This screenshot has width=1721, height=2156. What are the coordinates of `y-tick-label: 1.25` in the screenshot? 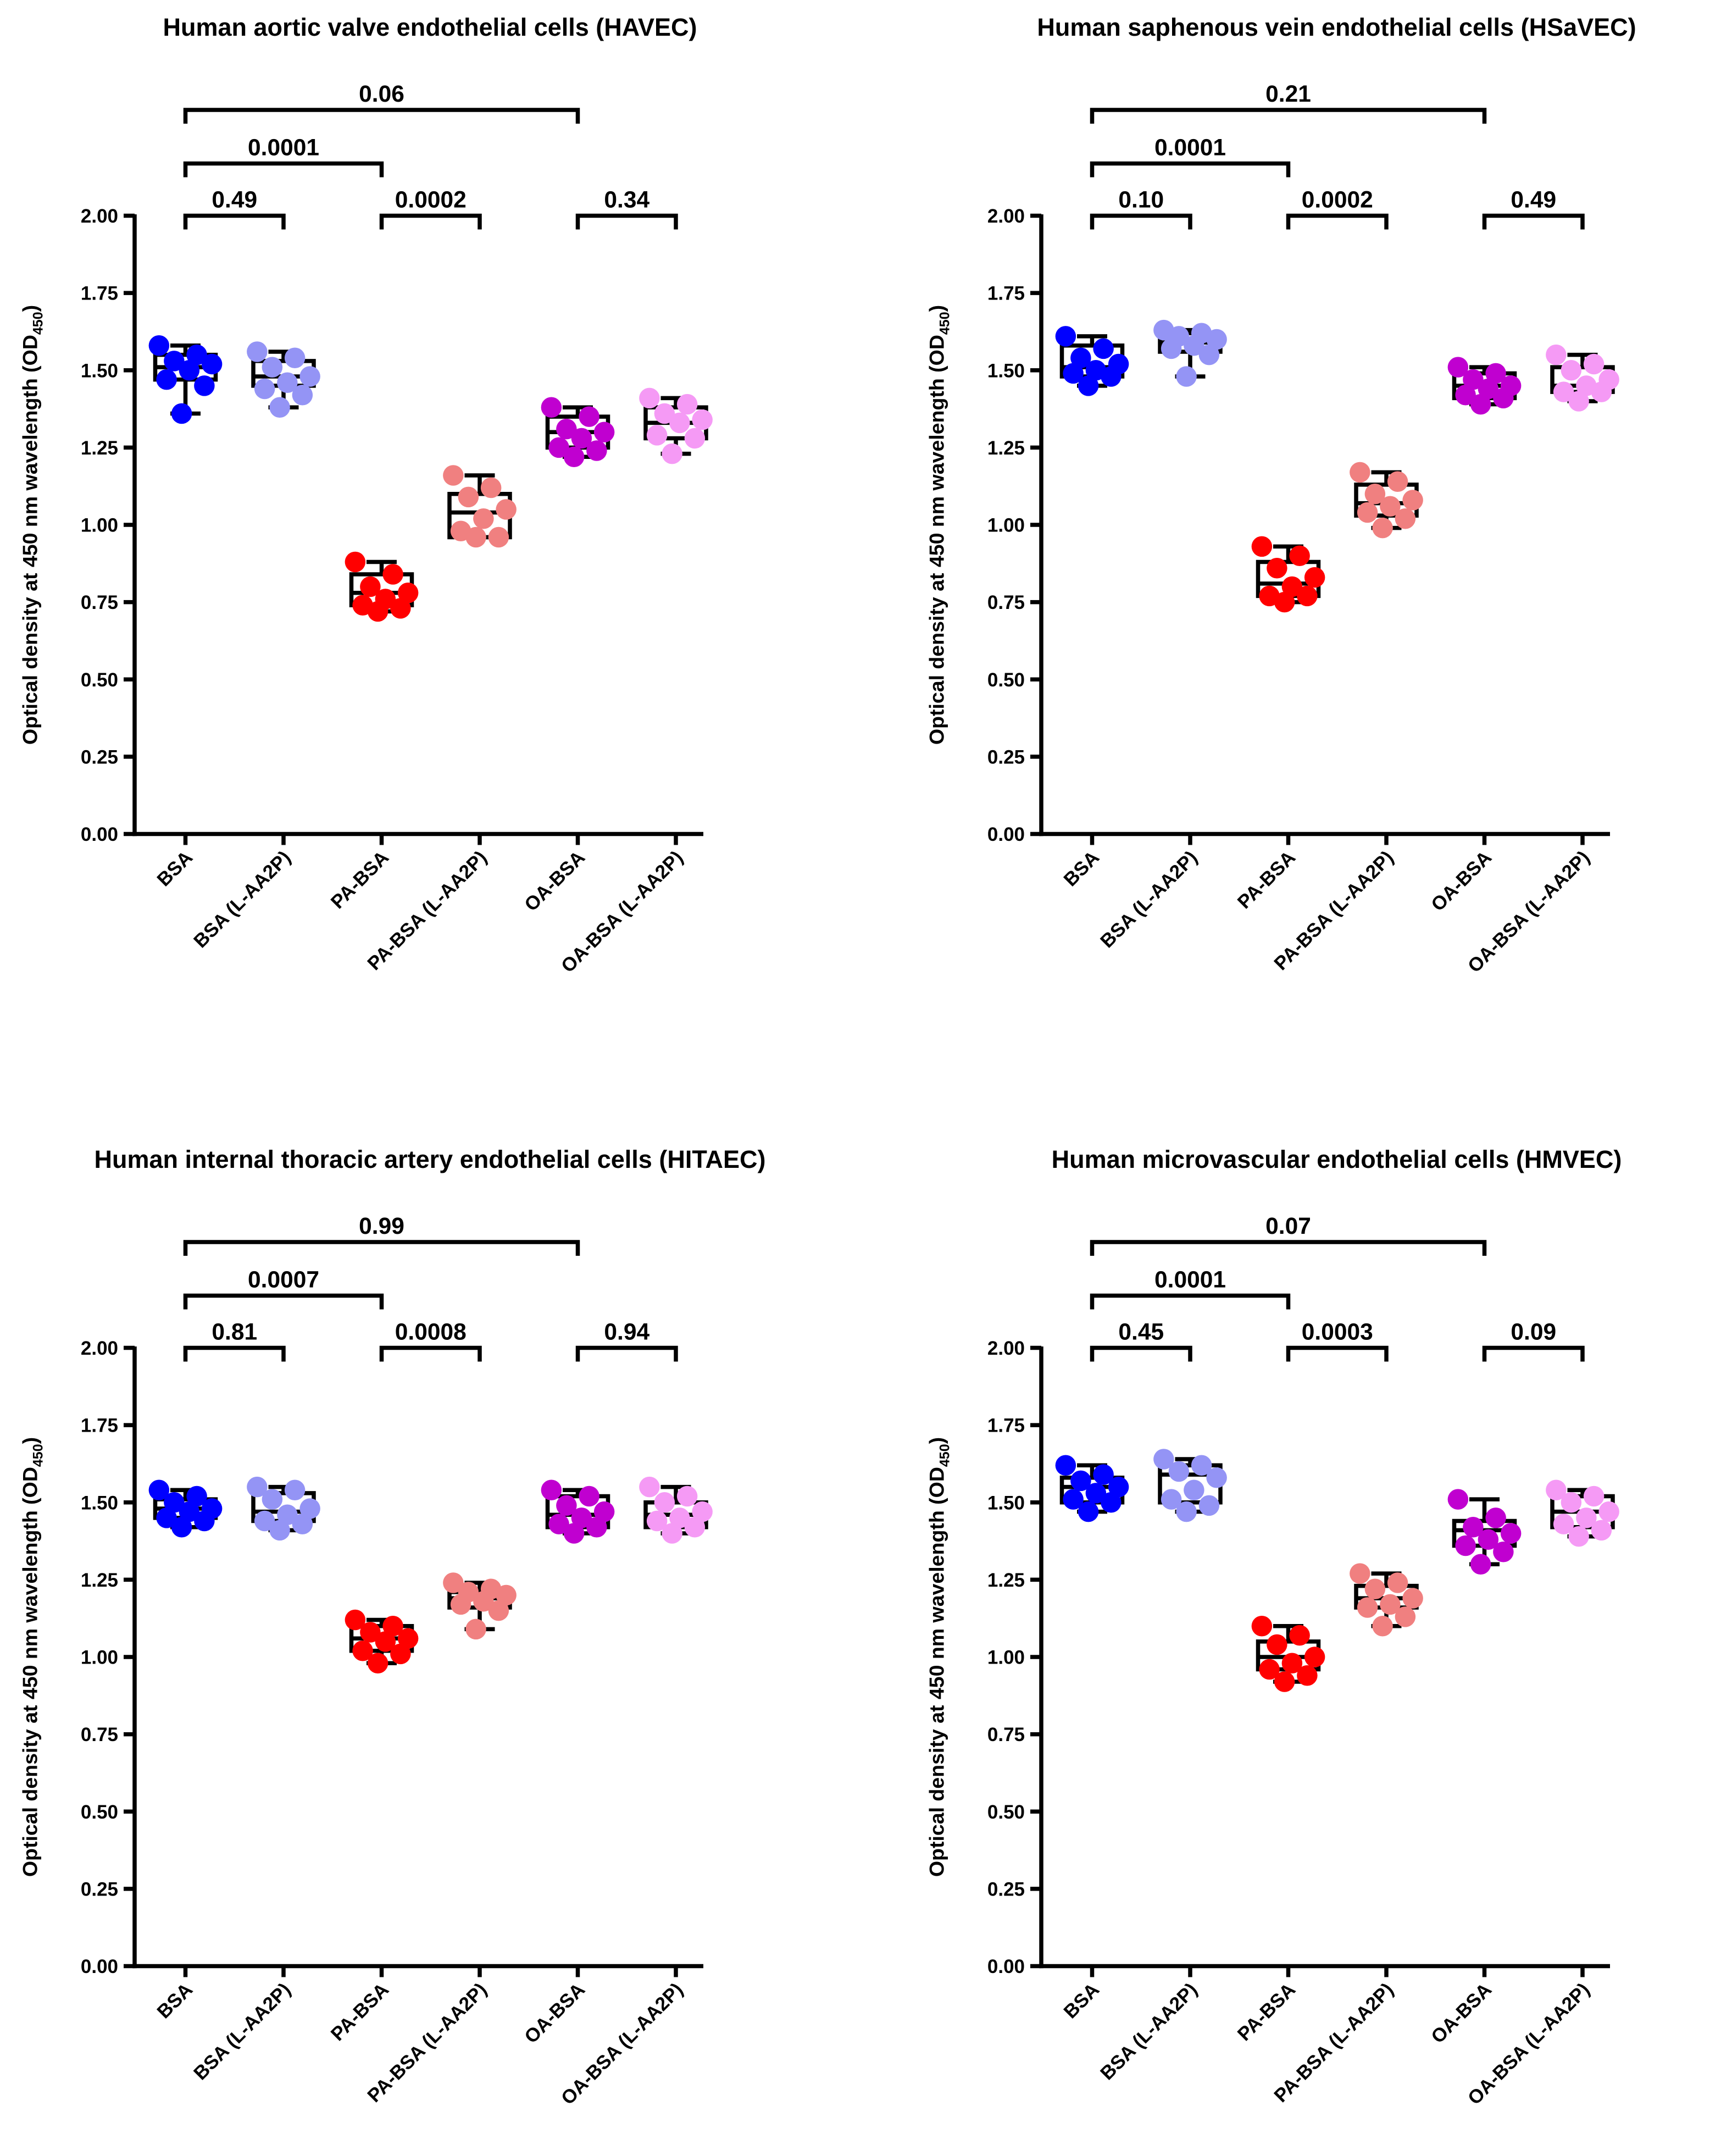 It's located at (1006, 1581).